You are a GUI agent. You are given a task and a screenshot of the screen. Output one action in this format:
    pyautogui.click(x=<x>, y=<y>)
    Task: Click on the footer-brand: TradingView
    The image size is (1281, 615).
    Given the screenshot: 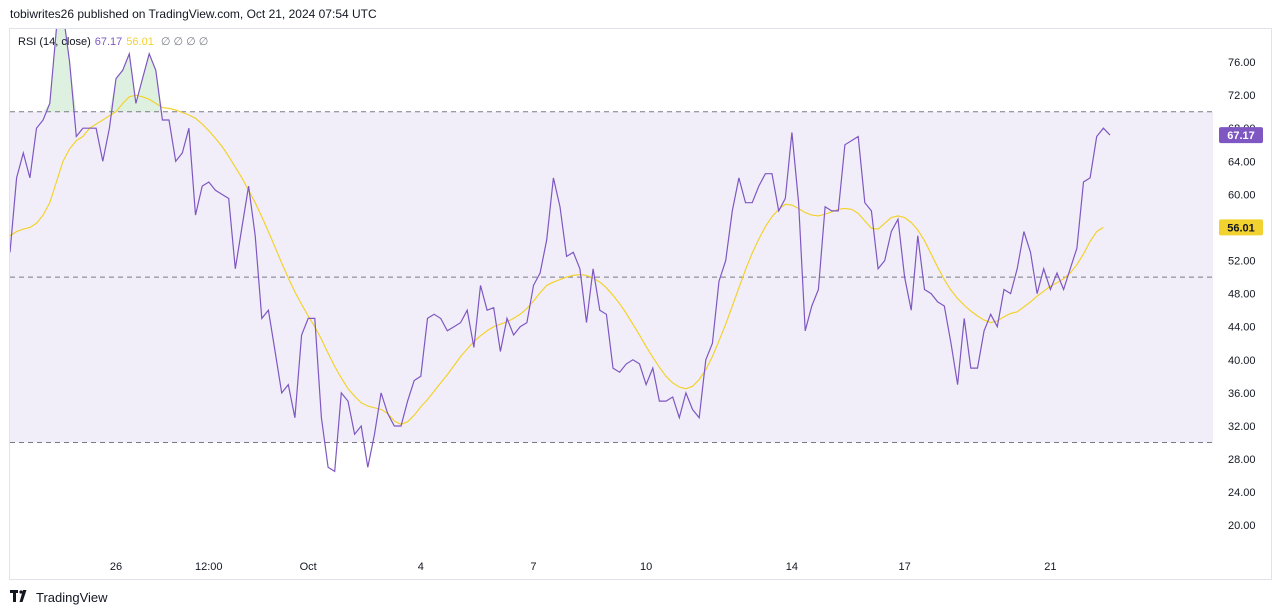 What is the action you would take?
    pyautogui.click(x=59, y=597)
    